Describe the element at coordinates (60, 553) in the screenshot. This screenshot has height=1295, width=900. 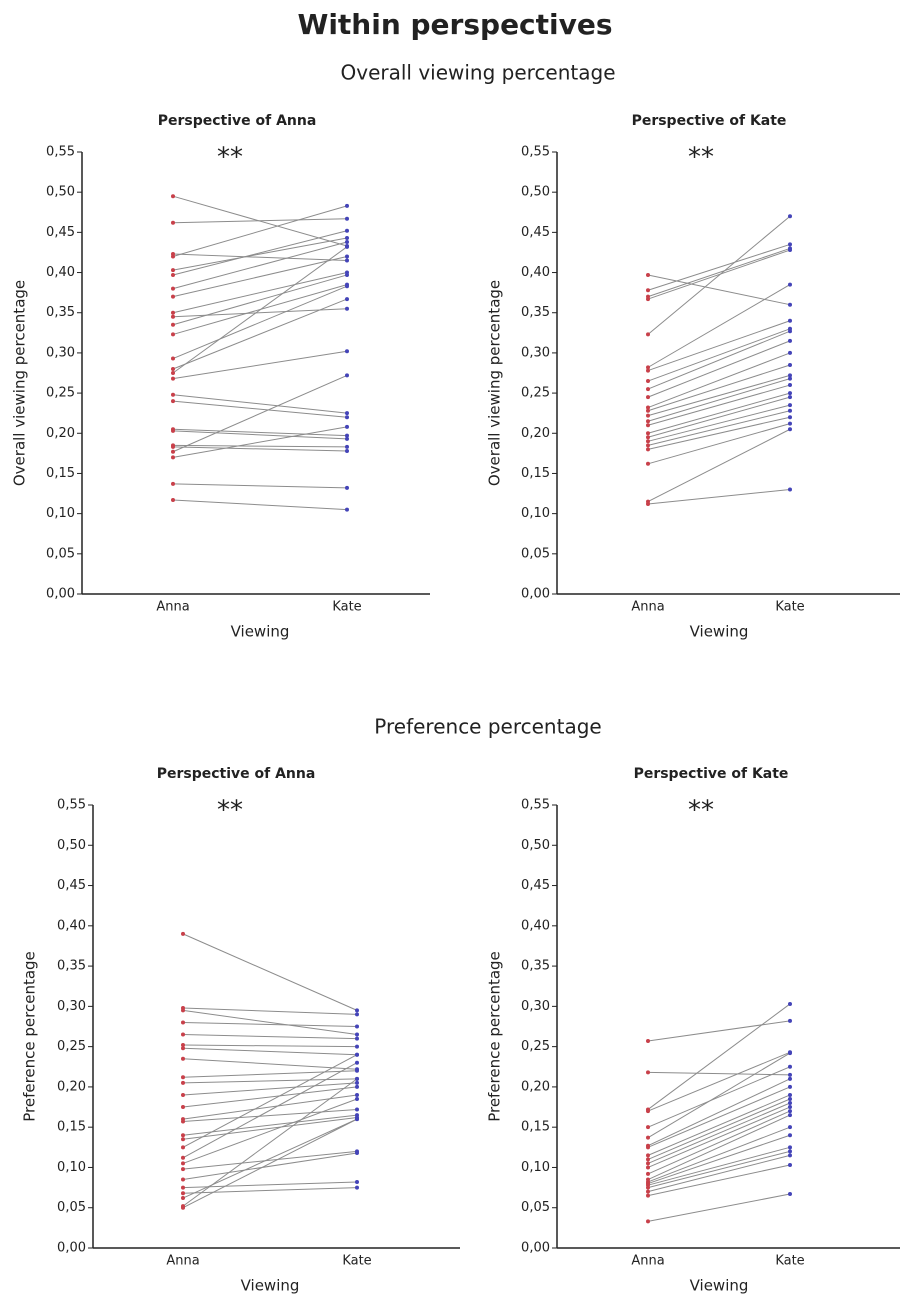
I see `y-tick-label: 0,05` at that location.